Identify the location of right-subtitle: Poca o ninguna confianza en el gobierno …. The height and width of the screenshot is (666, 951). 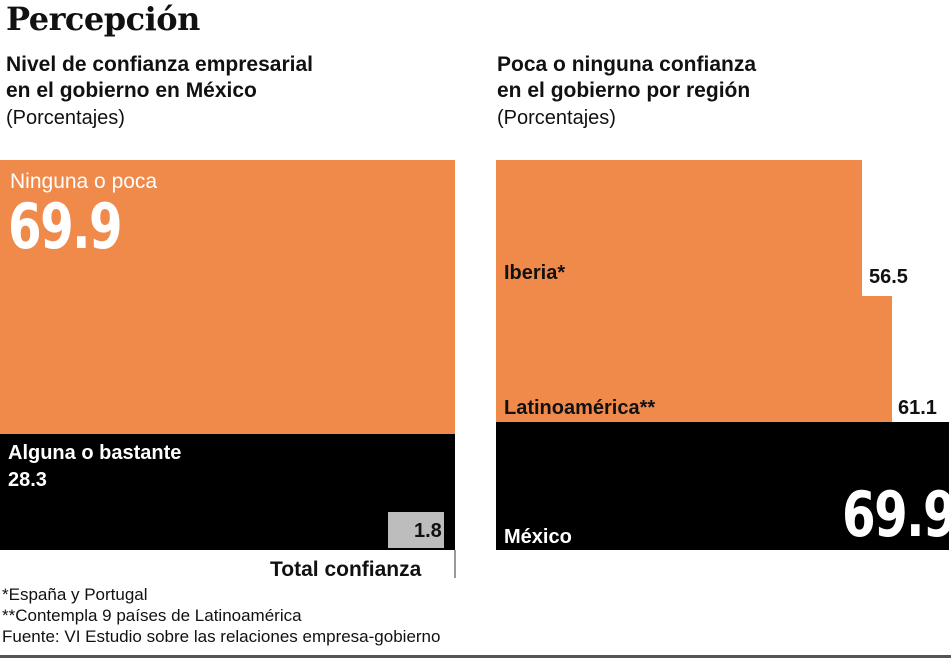
(626, 78).